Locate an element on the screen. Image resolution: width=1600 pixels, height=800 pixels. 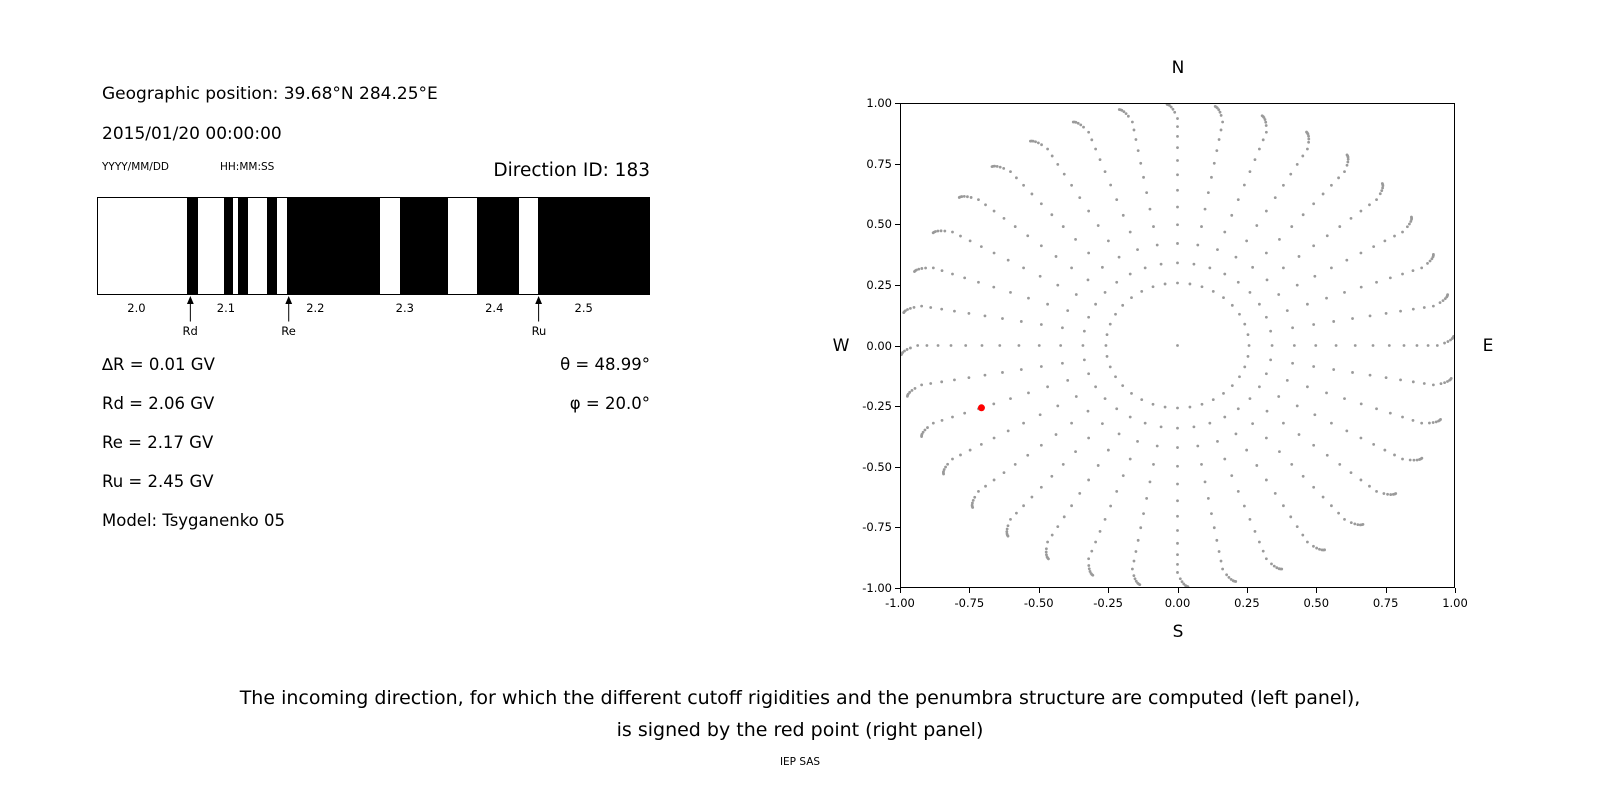
geographic-position-text: Geographic position: 39.68°N 284.25°E is located at coordinates (270, 94).